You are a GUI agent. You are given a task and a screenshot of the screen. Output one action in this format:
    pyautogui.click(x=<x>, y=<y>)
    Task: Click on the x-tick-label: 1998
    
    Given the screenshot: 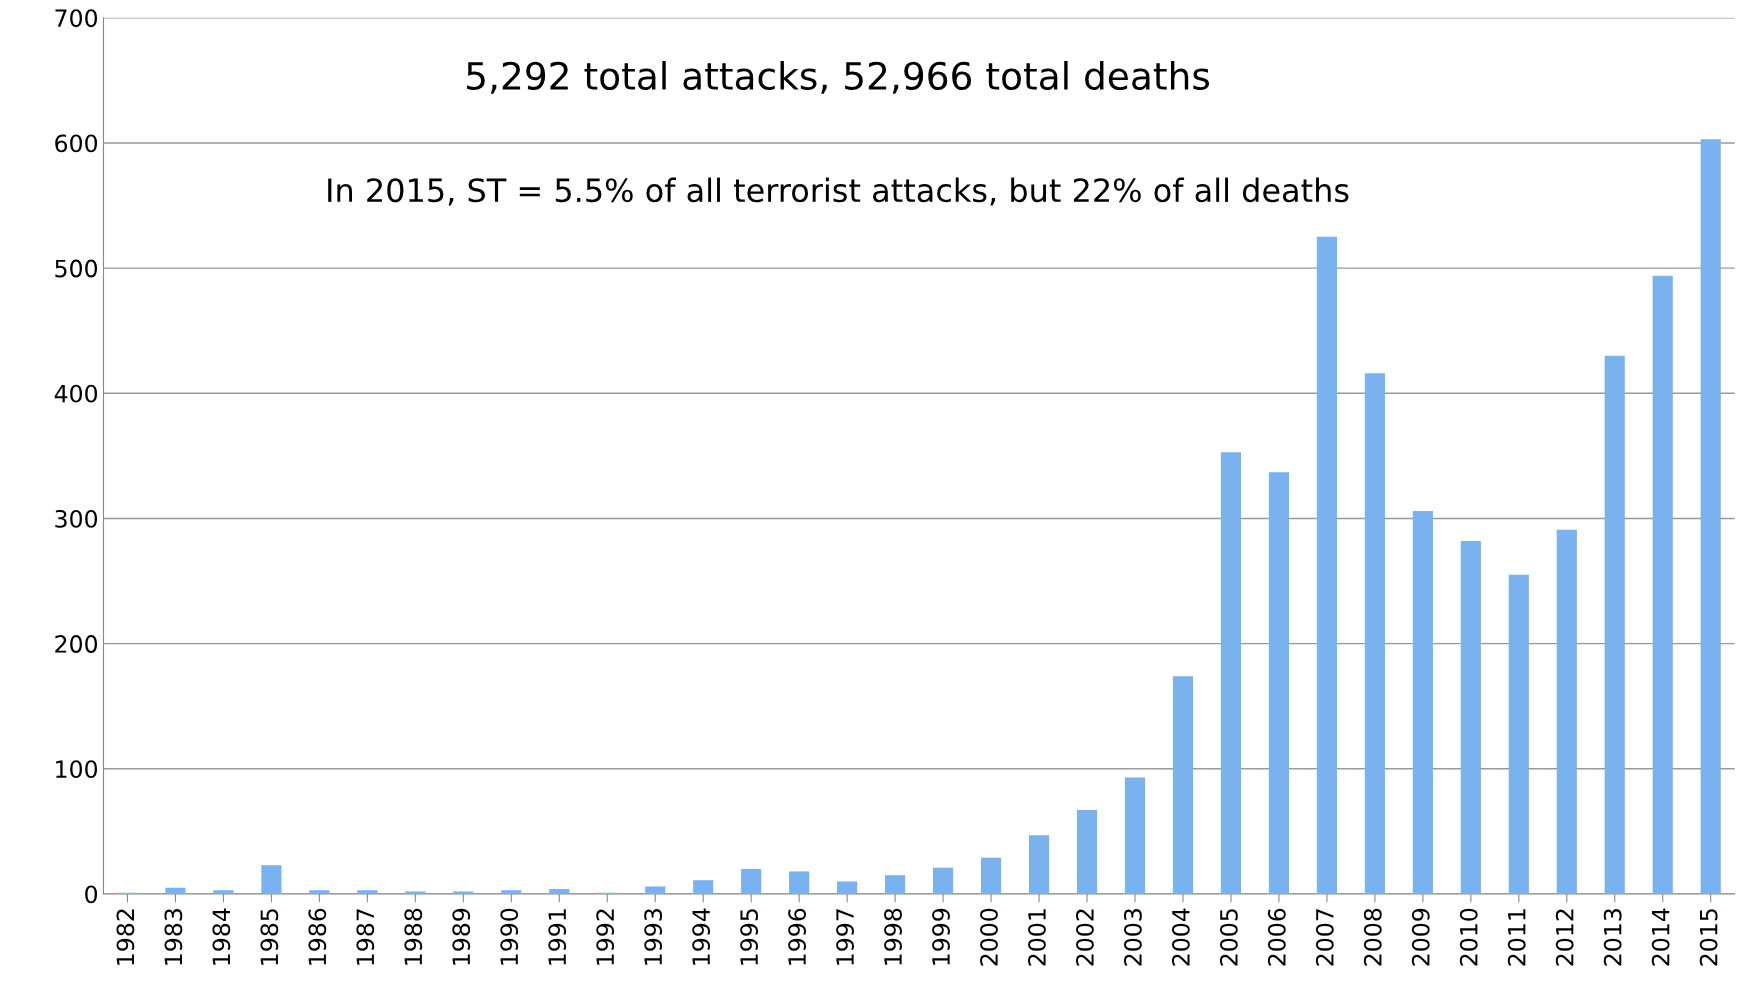 What is the action you would take?
    pyautogui.click(x=893, y=936)
    